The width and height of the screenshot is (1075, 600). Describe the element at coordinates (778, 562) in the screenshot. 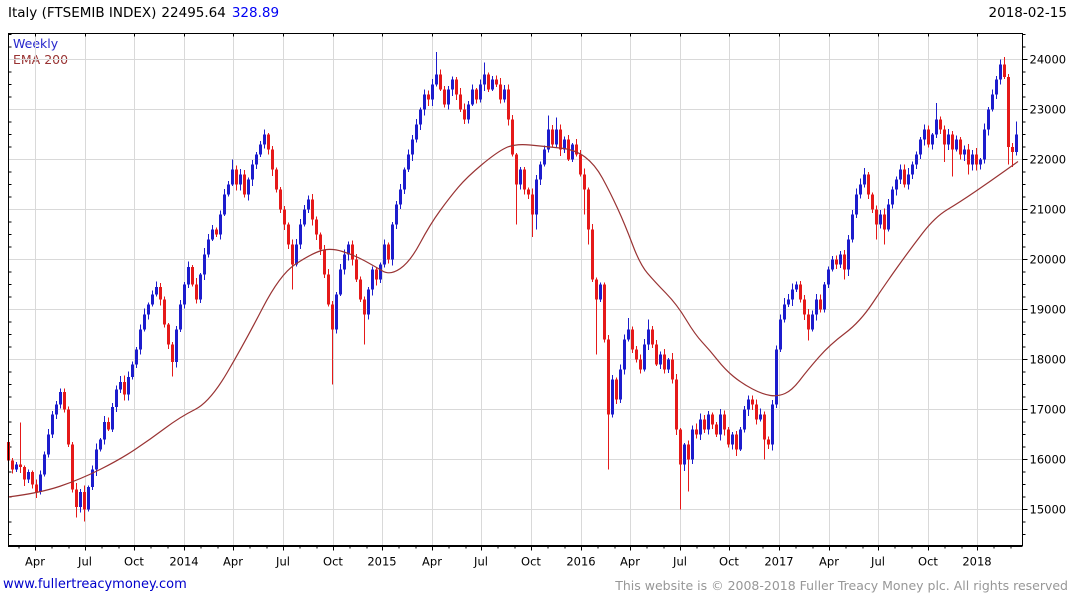

I see `x-axis-label: 2017` at that location.